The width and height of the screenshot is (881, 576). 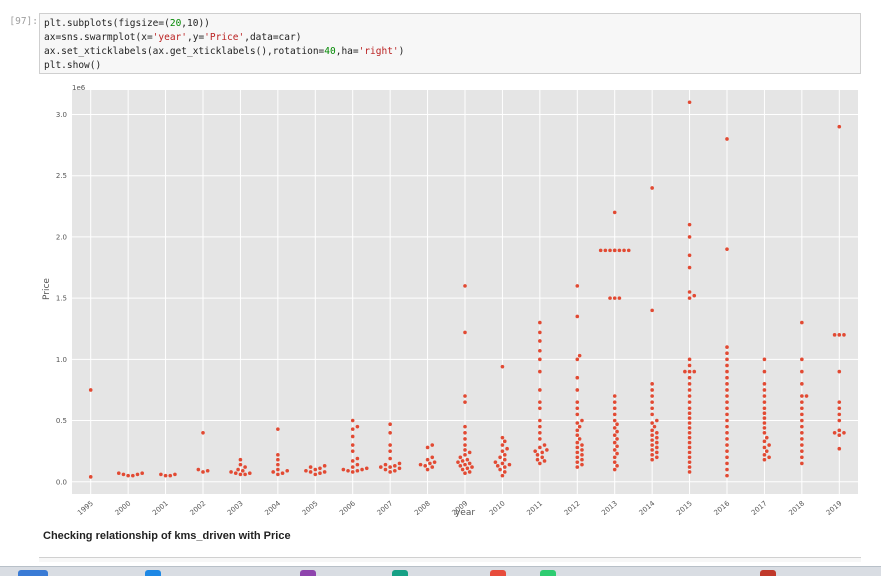 I want to click on y-tick-label: 0.0, so click(x=61, y=482).